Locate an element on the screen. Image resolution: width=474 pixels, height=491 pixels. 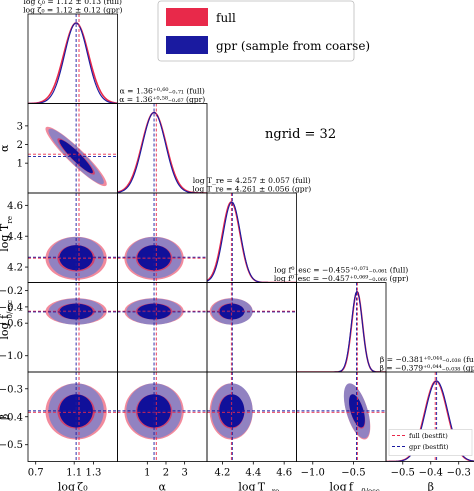
x-tick-label: 2 is located at coordinates (166, 473).